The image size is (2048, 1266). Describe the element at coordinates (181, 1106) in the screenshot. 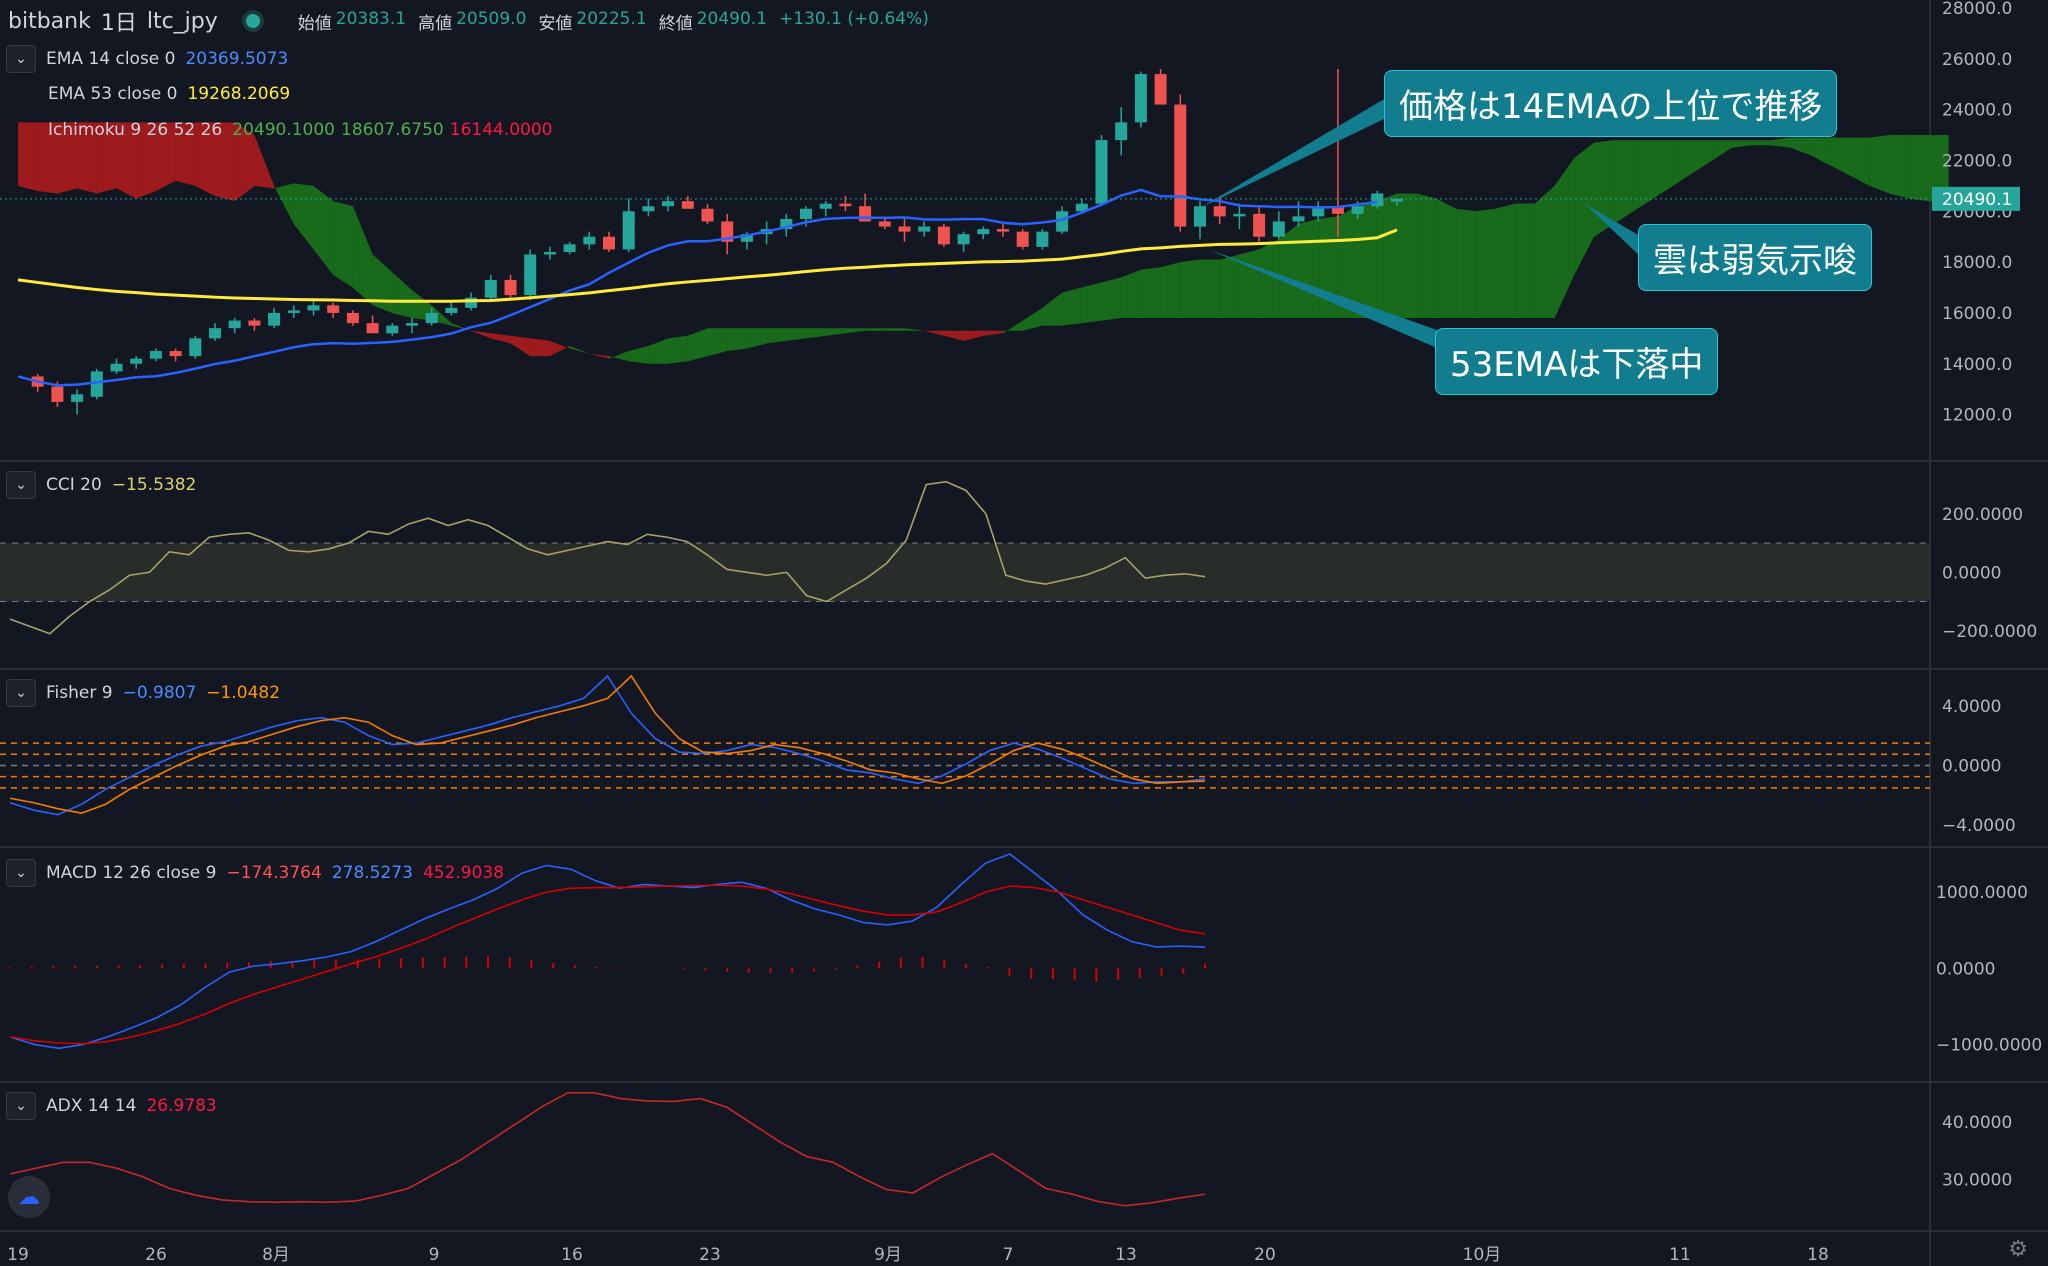

I see `adx-value: 26.9783` at that location.